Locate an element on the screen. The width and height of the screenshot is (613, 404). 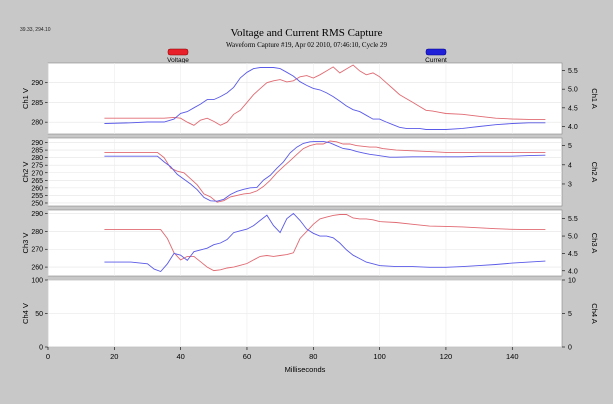
ylabel-right-ch2: Ch2 A is located at coordinates (594, 172).